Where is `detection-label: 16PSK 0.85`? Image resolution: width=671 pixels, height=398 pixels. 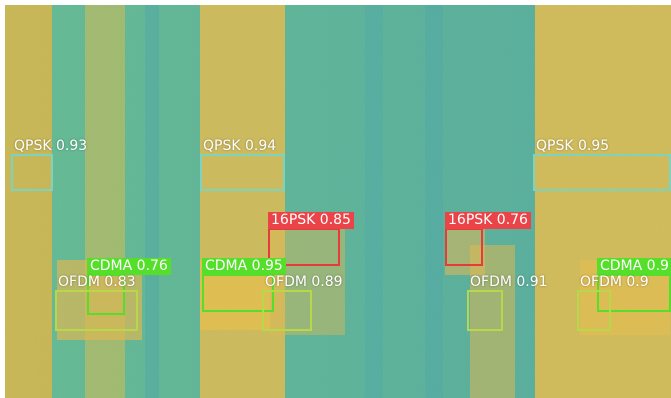 detection-label: 16PSK 0.85 is located at coordinates (311, 220).